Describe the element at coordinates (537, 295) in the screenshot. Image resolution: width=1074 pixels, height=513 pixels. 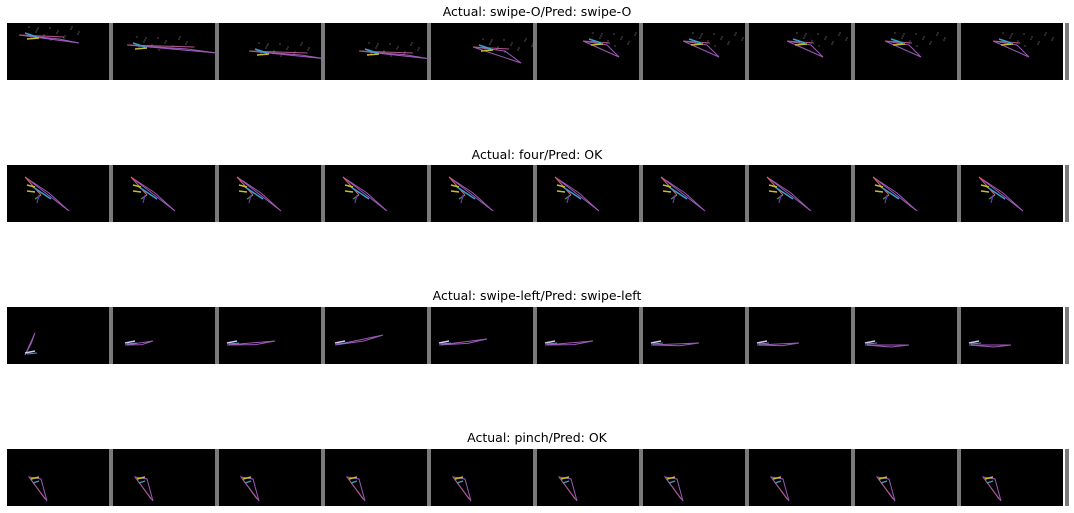
I see `row-title: Actual: swipe-left/Pred: swipe-left` at that location.